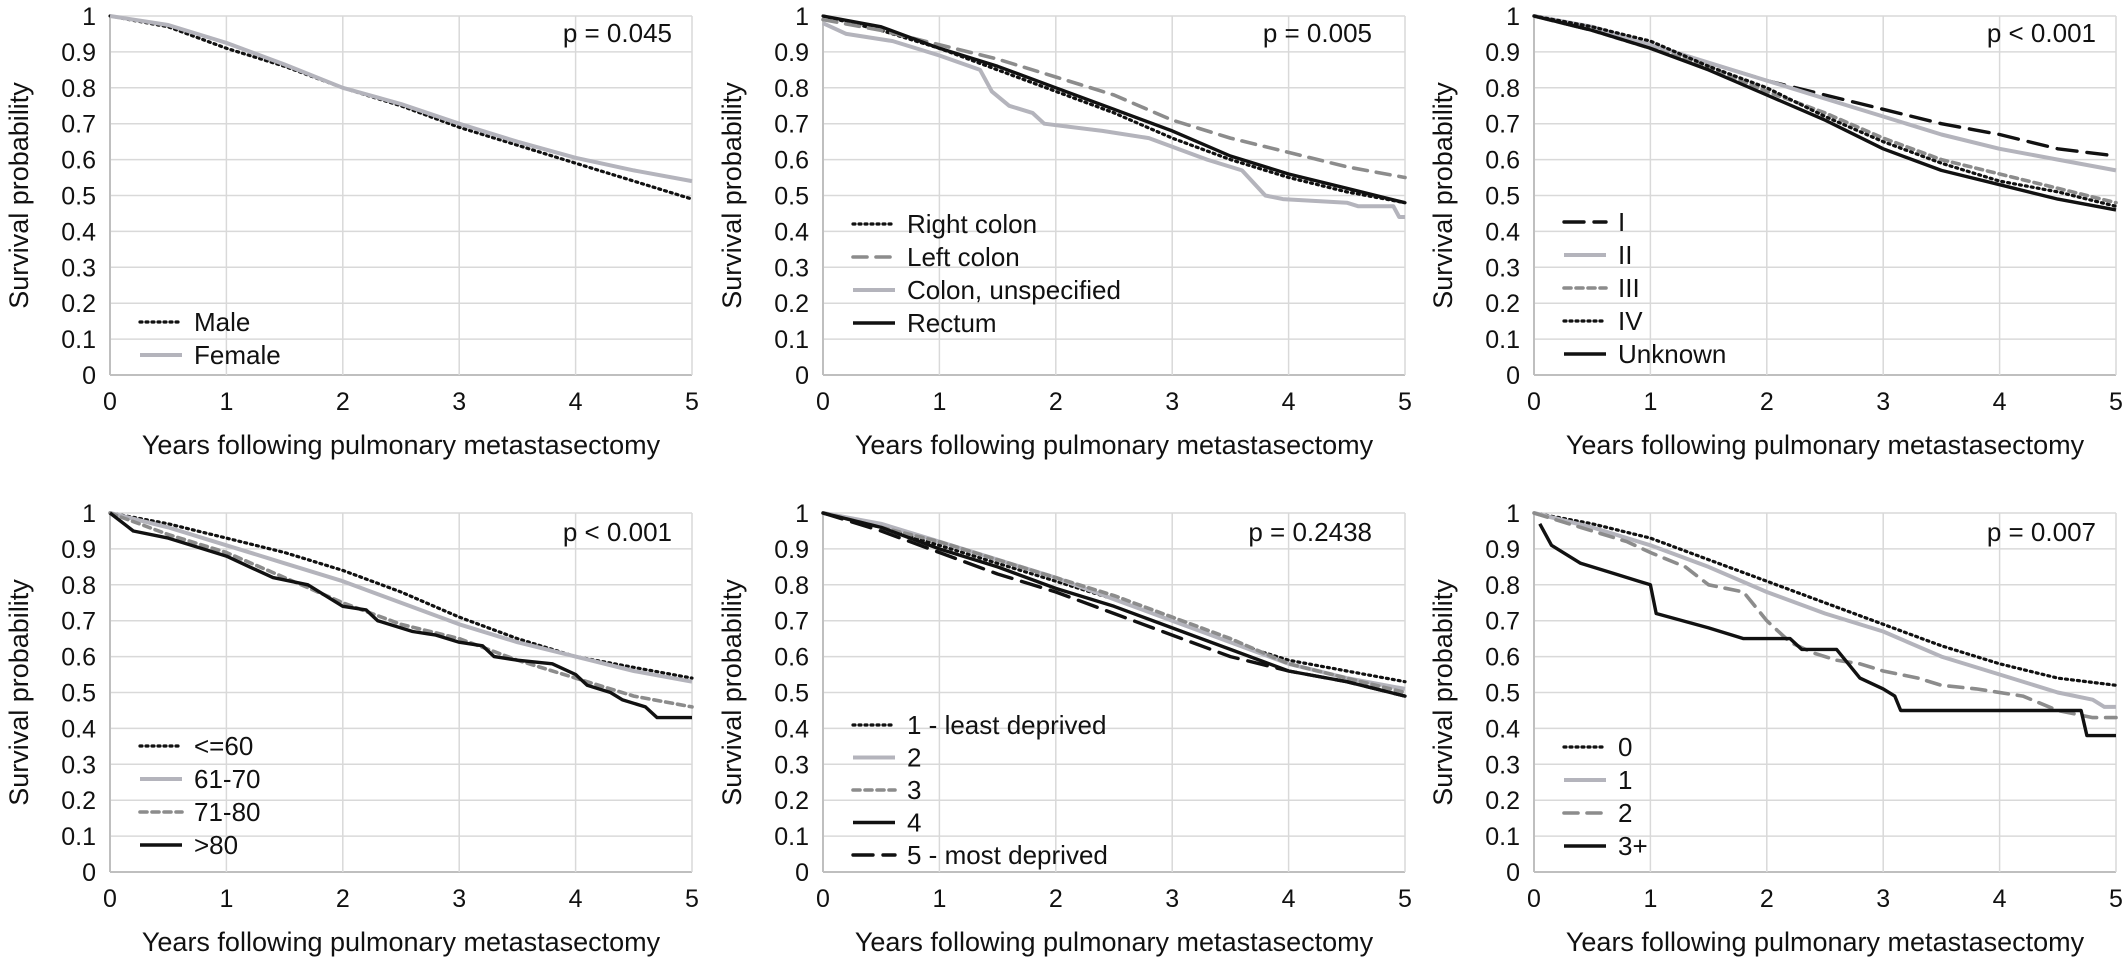  I want to click on legend-label: Left colon, so click(963, 257).